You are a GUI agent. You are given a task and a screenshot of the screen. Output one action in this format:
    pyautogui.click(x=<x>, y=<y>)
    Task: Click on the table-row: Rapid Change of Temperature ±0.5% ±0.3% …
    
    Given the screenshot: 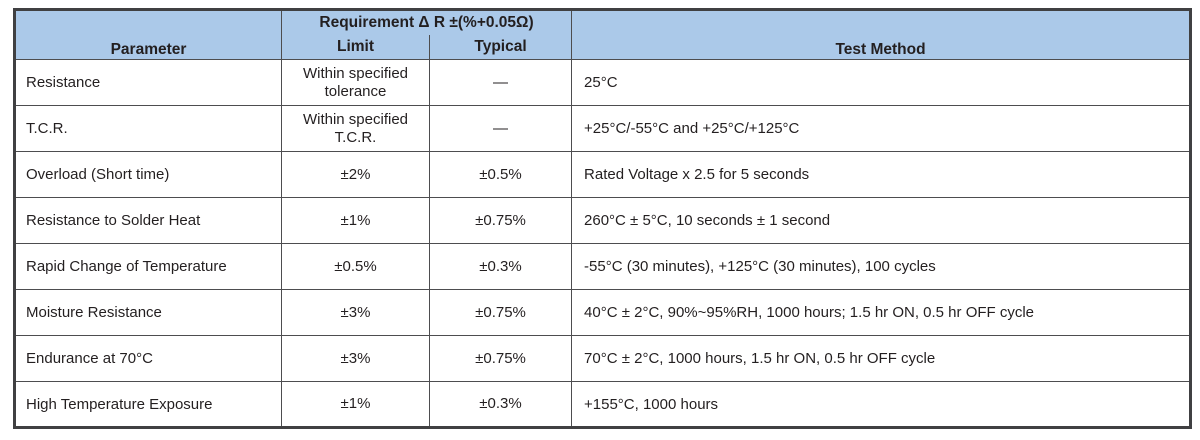 What is the action you would take?
    pyautogui.click(x=603, y=266)
    